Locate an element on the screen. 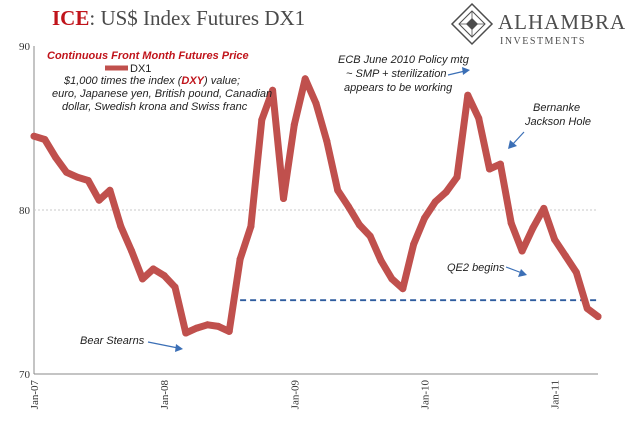 Image resolution: width=641 pixels, height=421 pixels. ecb-annotation-line-3: appears to be working is located at coordinates (398, 88).